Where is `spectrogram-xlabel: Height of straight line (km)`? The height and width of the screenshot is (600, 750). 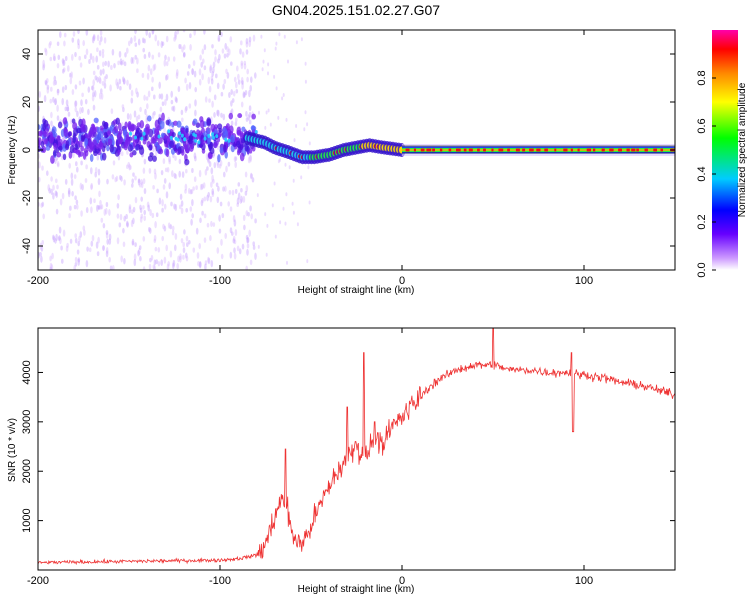
spectrogram-xlabel: Height of straight line (km) is located at coordinates (356, 290).